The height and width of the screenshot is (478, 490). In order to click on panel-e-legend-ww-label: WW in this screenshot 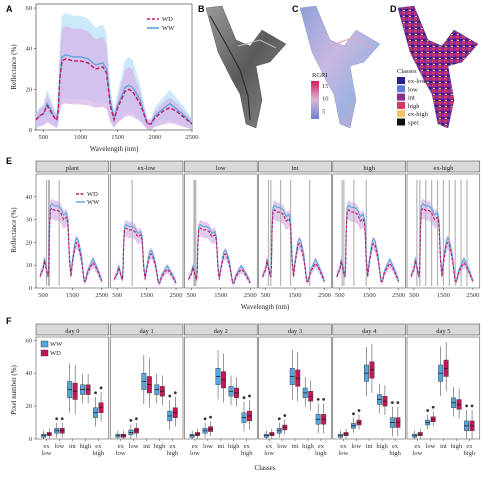, I will do `click(93, 202)`.